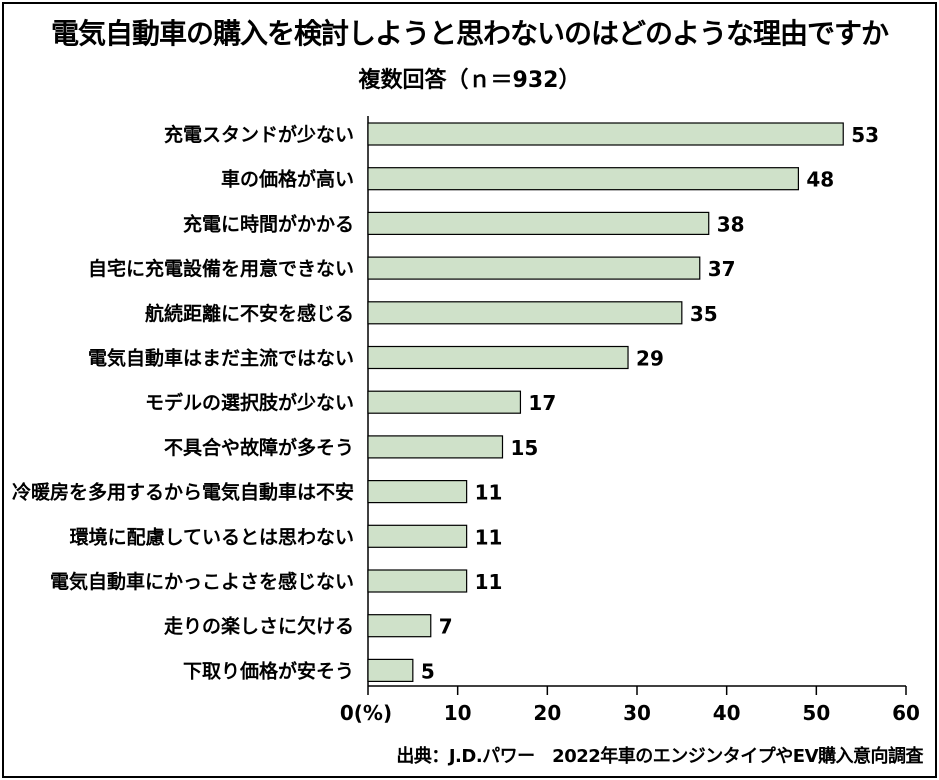 The image size is (939, 780). Describe the element at coordinates (722, 269) in the screenshot. I see `value-label: 37` at that location.